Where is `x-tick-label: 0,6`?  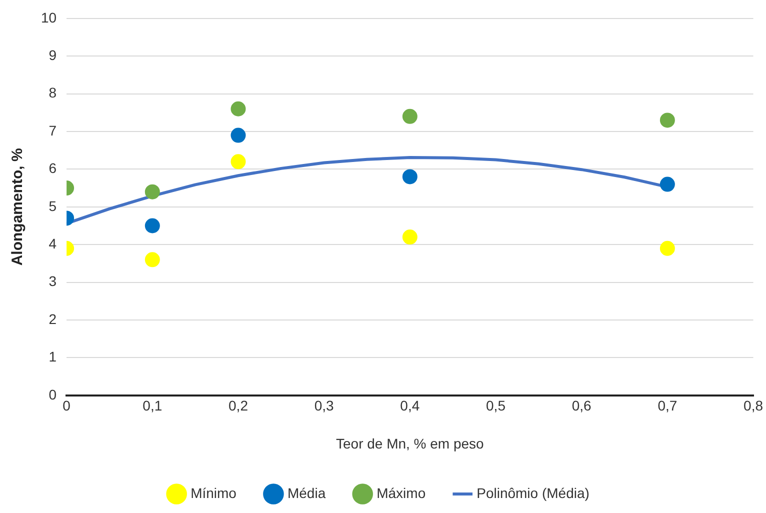 x-tick-label: 0,6 is located at coordinates (582, 406).